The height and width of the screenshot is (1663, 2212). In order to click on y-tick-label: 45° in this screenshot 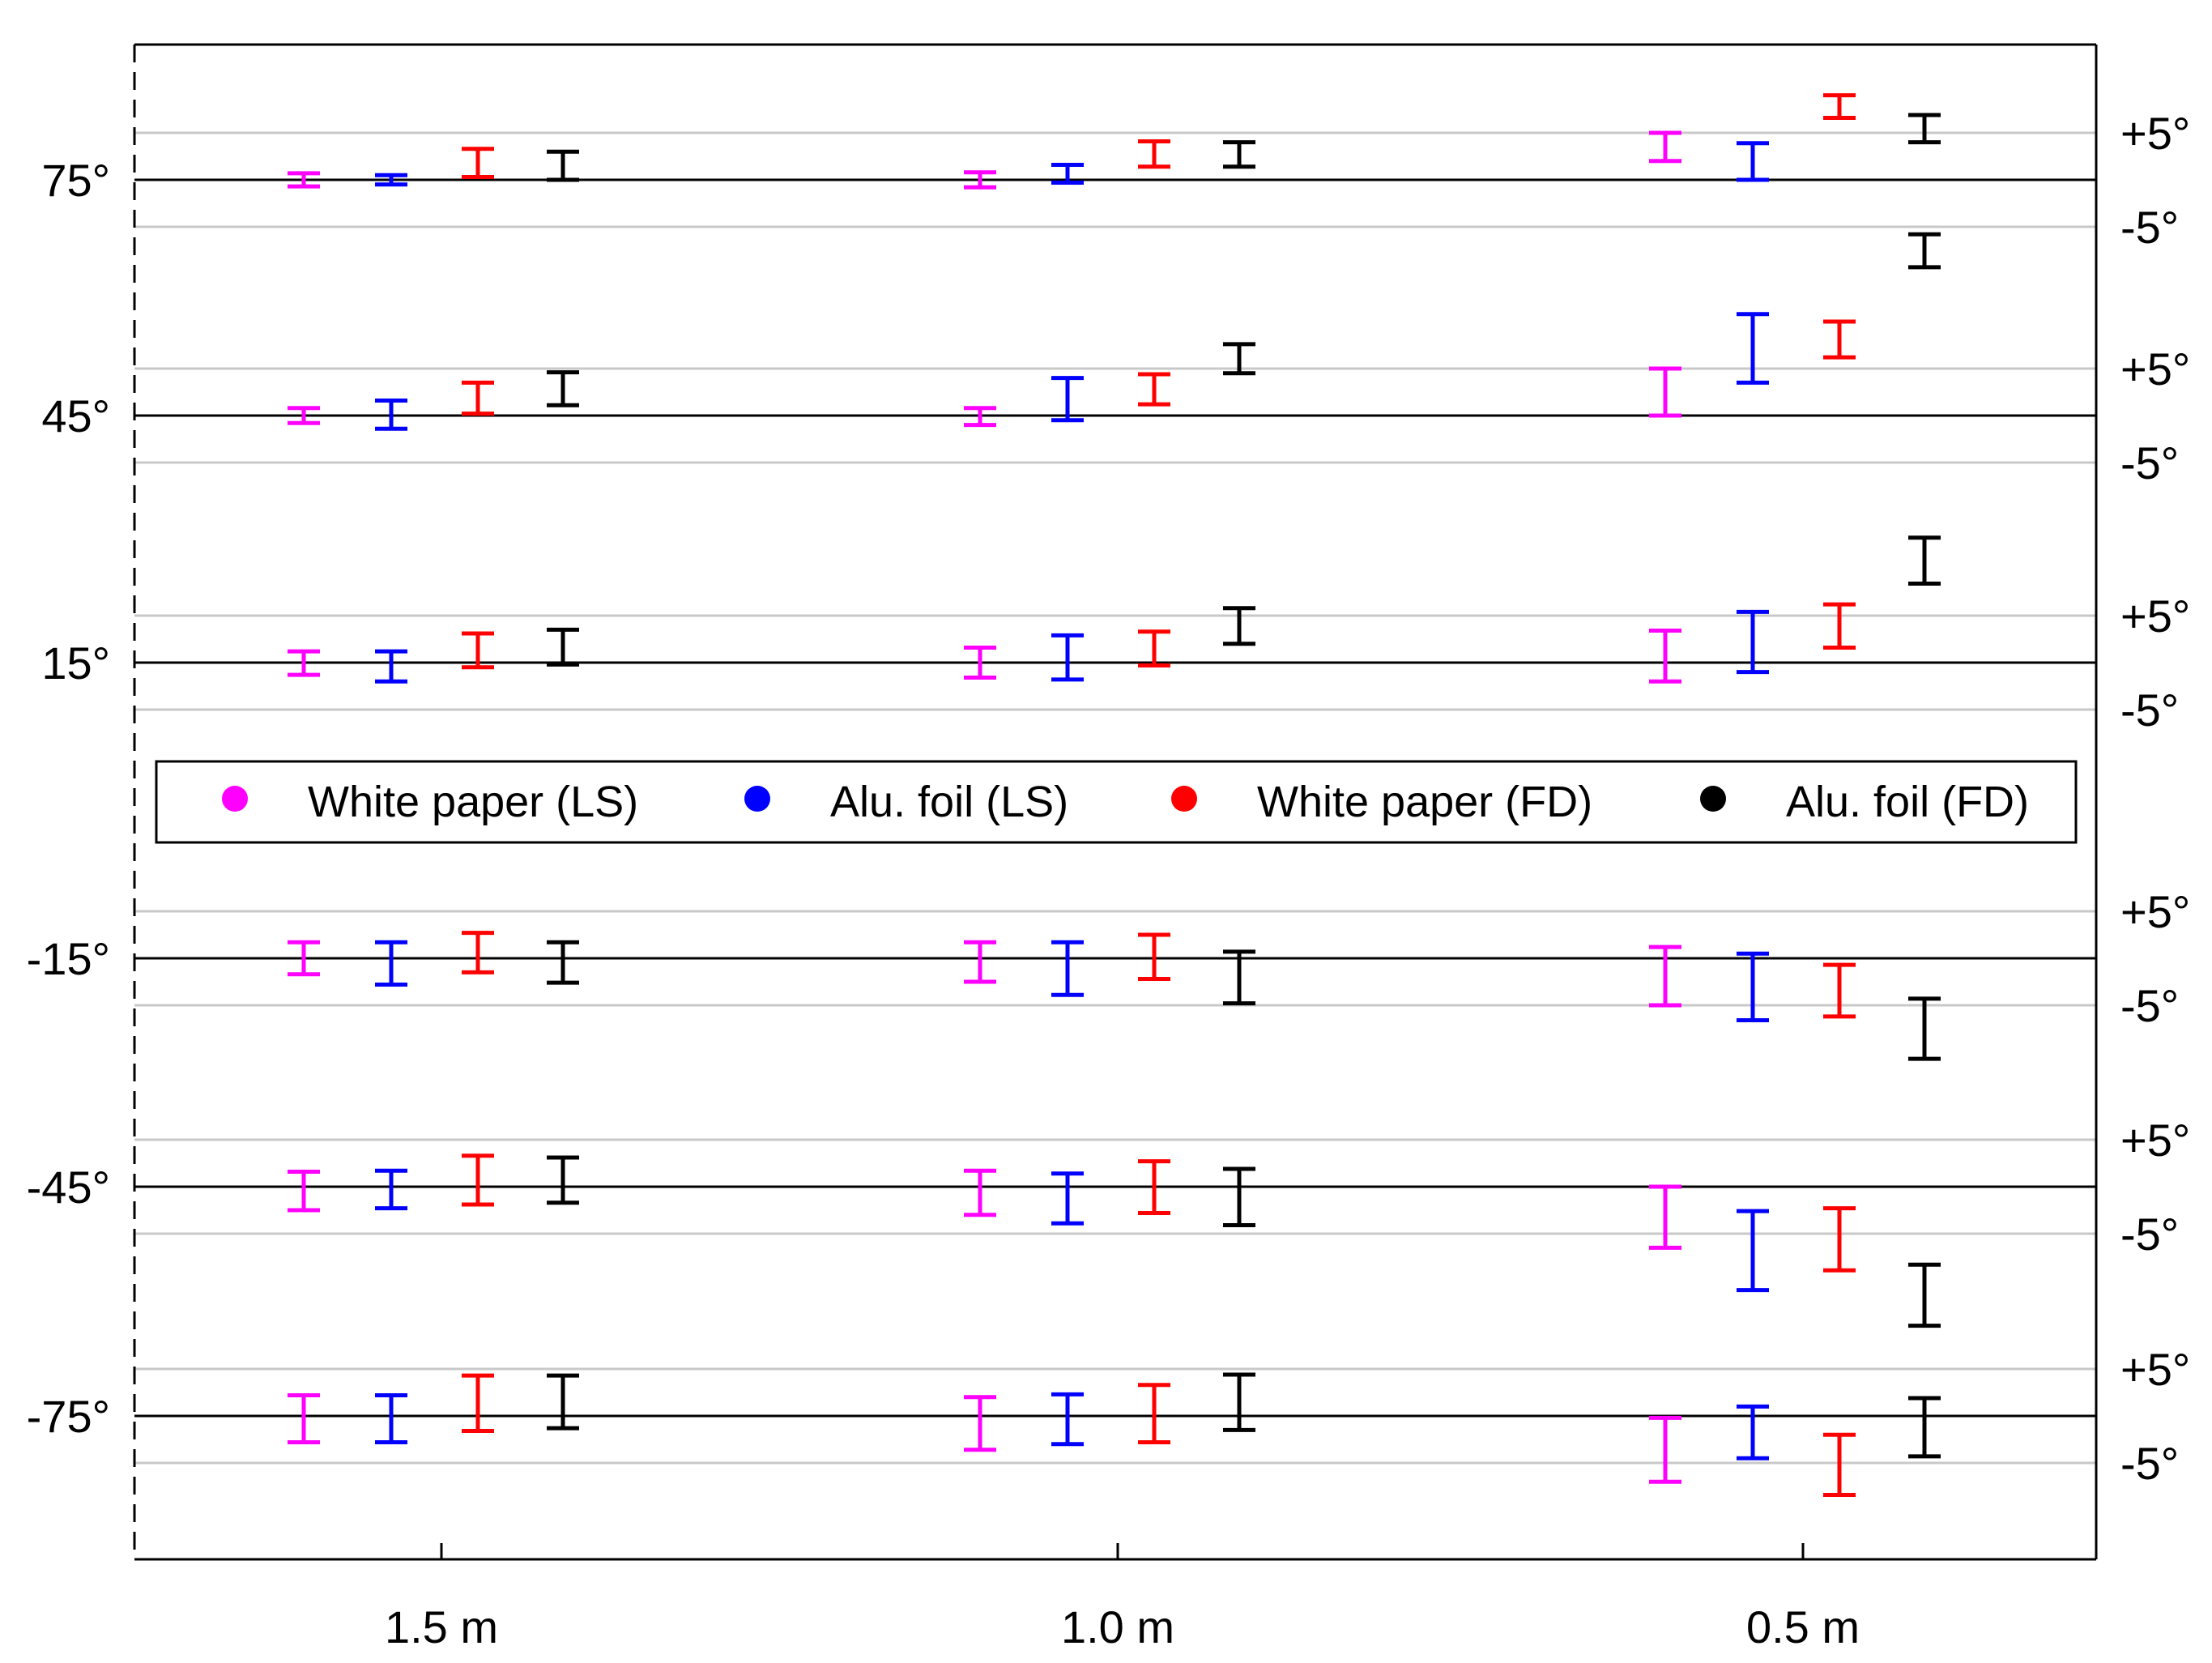, I will do `click(75, 415)`.